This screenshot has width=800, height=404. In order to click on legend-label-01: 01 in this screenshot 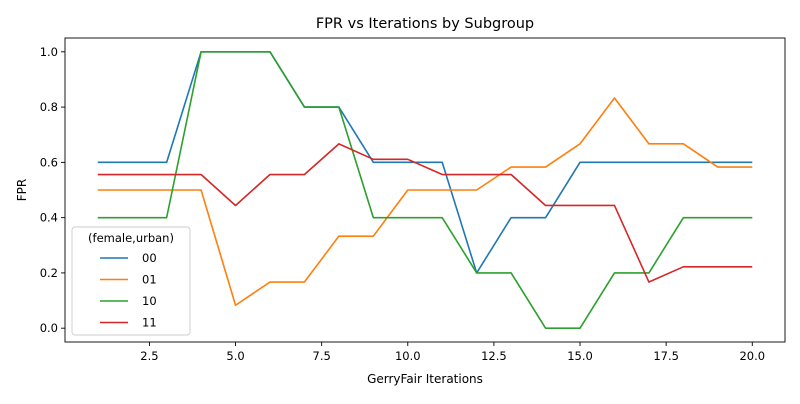, I will do `click(149, 280)`.